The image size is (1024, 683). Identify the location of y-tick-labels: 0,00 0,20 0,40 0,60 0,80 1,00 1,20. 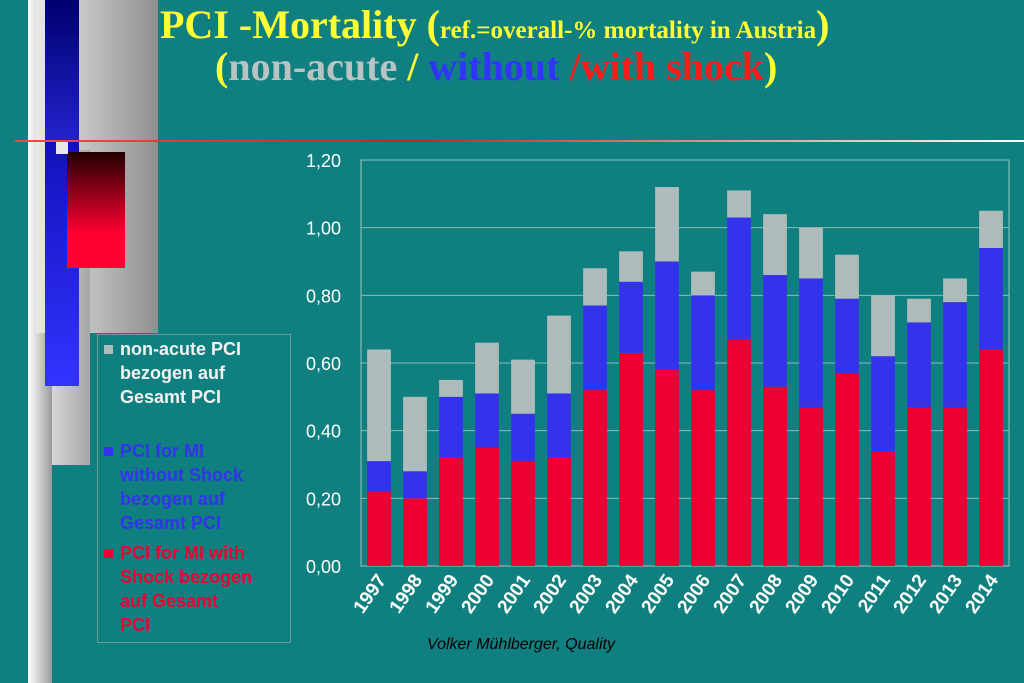
(323, 364).